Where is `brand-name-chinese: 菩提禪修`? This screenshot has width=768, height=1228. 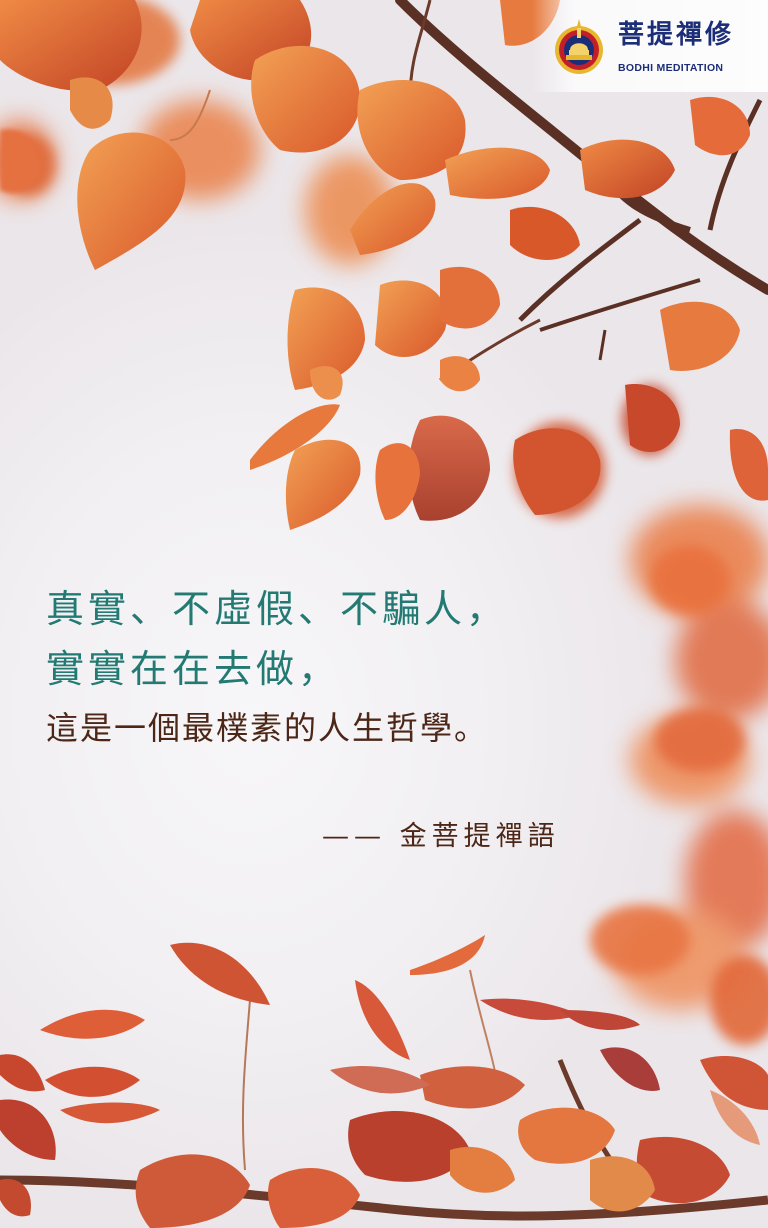
brand-name-chinese: 菩提禪修 is located at coordinates (676, 35).